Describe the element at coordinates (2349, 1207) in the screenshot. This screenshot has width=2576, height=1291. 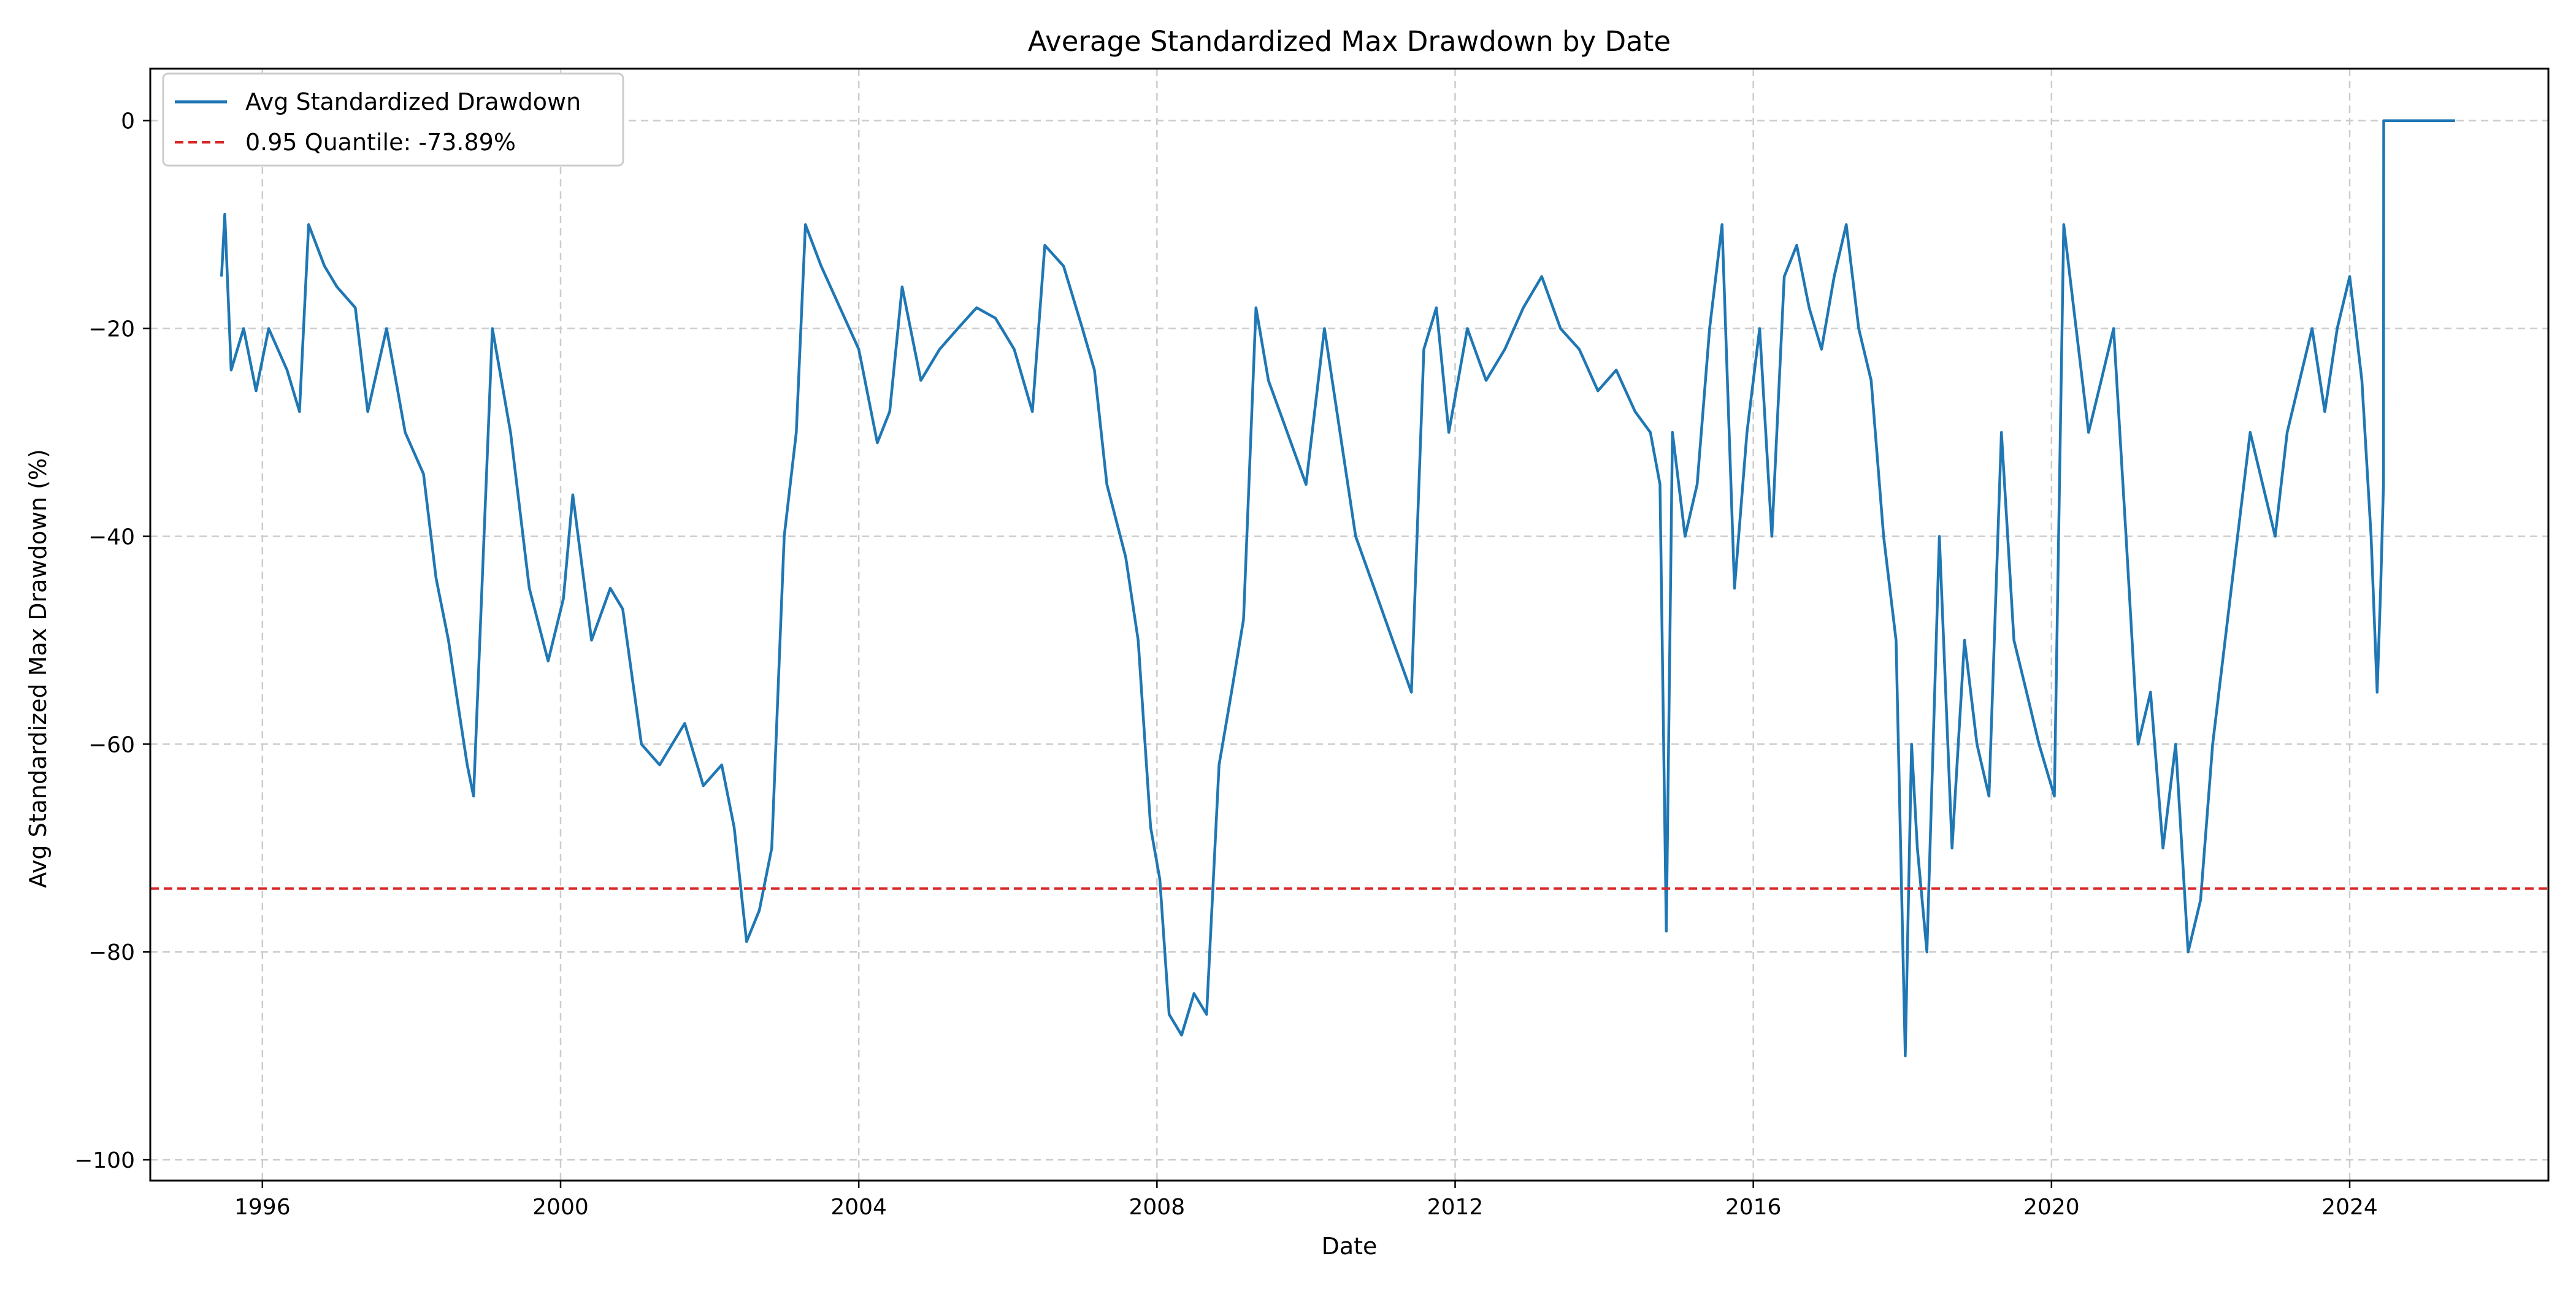
I see `x-tick-label: 2024` at that location.